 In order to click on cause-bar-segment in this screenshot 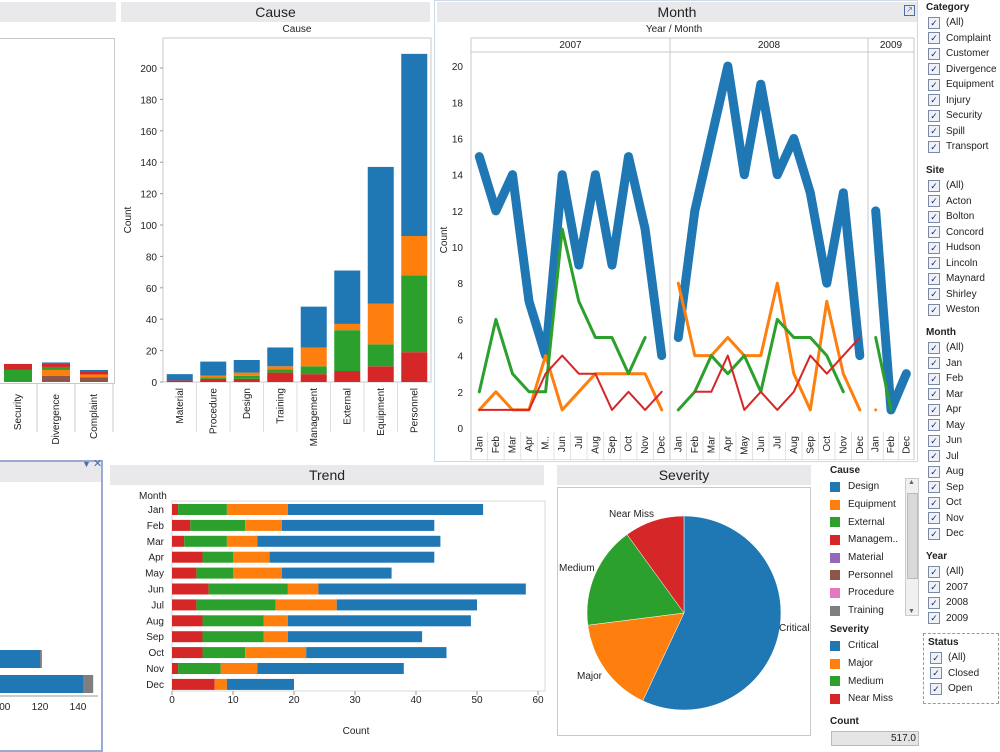, I will do `click(313, 378)`.